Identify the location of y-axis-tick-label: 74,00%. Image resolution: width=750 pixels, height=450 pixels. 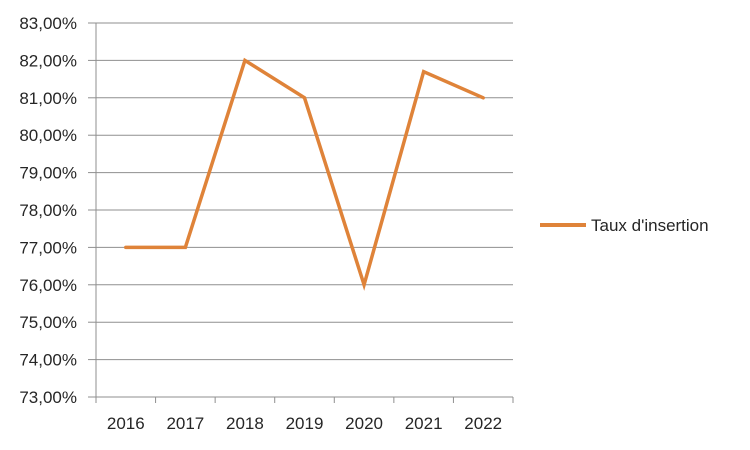
(48, 360).